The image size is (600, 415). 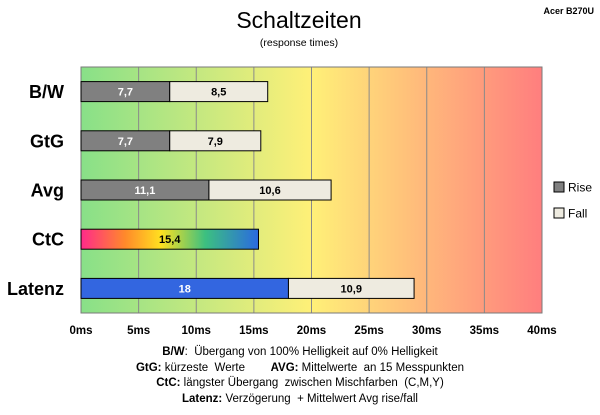 I want to click on category-label: B/W, so click(x=46, y=92).